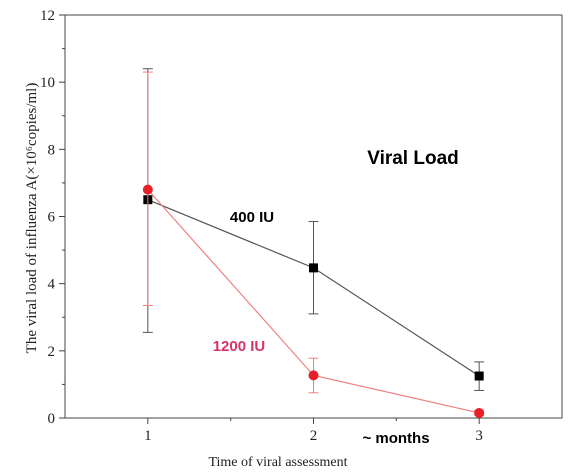  I want to click on y-tick-label: 12, so click(47, 16).